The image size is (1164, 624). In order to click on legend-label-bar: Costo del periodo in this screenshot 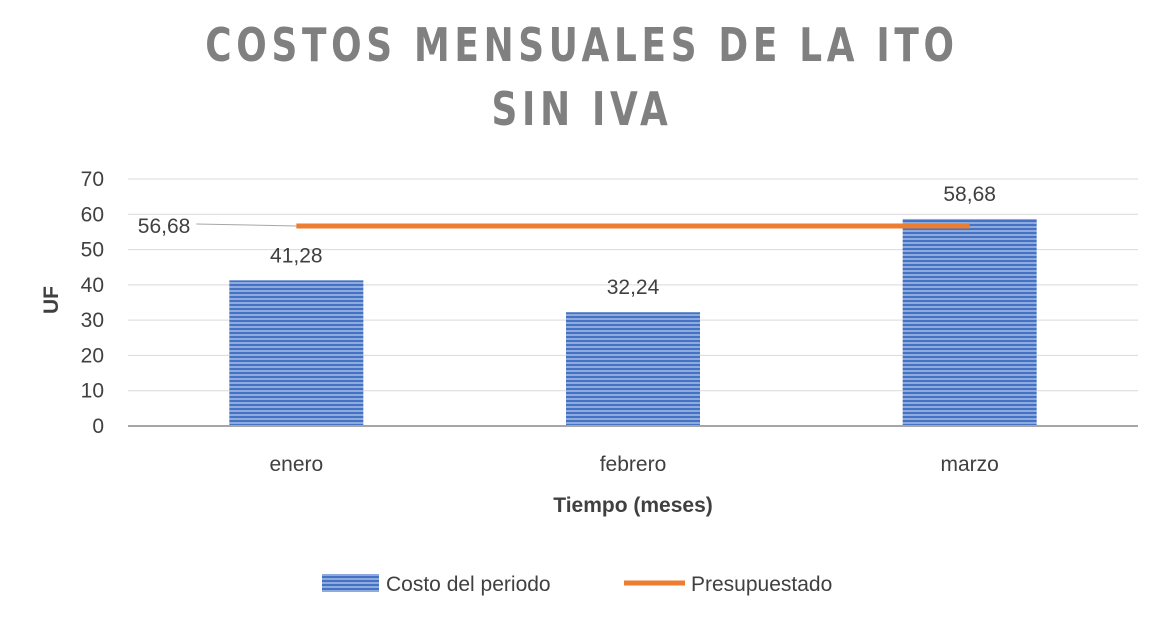, I will do `click(468, 584)`.